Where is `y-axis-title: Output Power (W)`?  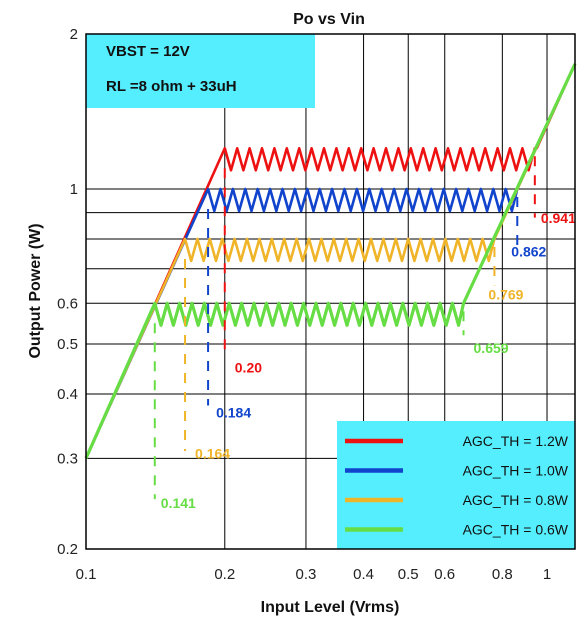
y-axis-title: Output Power (W) is located at coordinates (35, 290).